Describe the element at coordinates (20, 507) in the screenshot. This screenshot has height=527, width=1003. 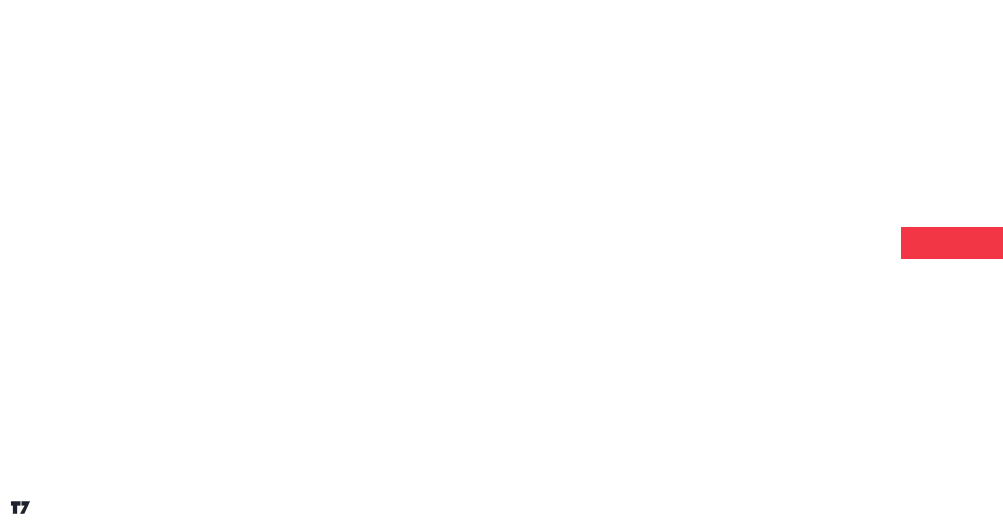
I see `tradingview-logo-icon` at that location.